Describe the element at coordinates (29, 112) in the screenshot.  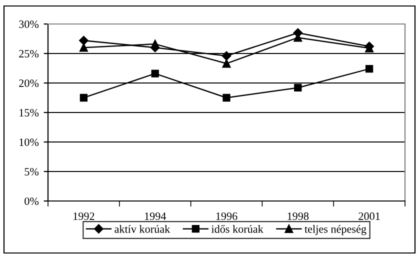
I see `y-tick-label: 15%` at that location.